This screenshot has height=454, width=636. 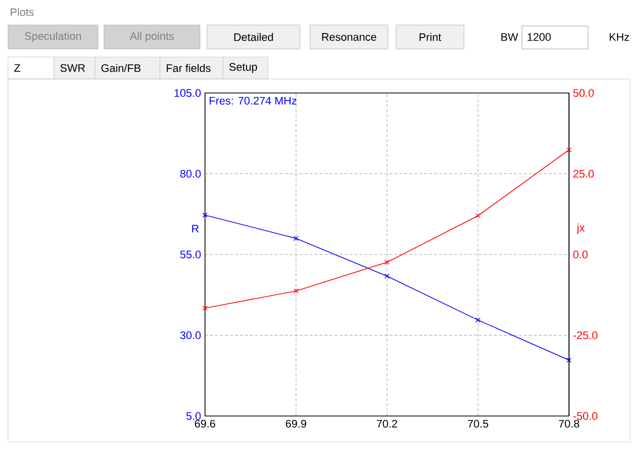 What do you see at coordinates (580, 254) in the screenshot?
I see `y2-tick-label: 0.0` at bounding box center [580, 254].